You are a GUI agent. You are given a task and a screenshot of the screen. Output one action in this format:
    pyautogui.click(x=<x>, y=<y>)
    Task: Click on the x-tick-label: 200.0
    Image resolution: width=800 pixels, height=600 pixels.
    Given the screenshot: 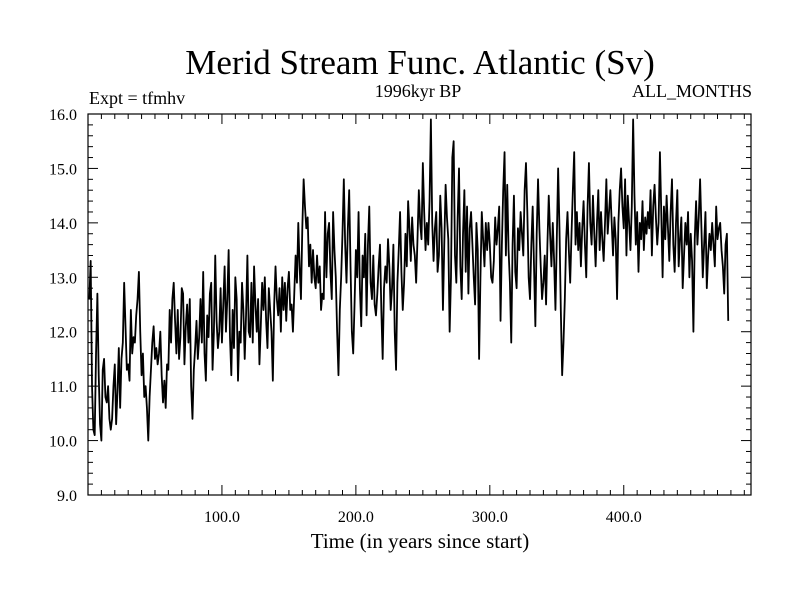 What is the action you would take?
    pyautogui.click(x=356, y=517)
    